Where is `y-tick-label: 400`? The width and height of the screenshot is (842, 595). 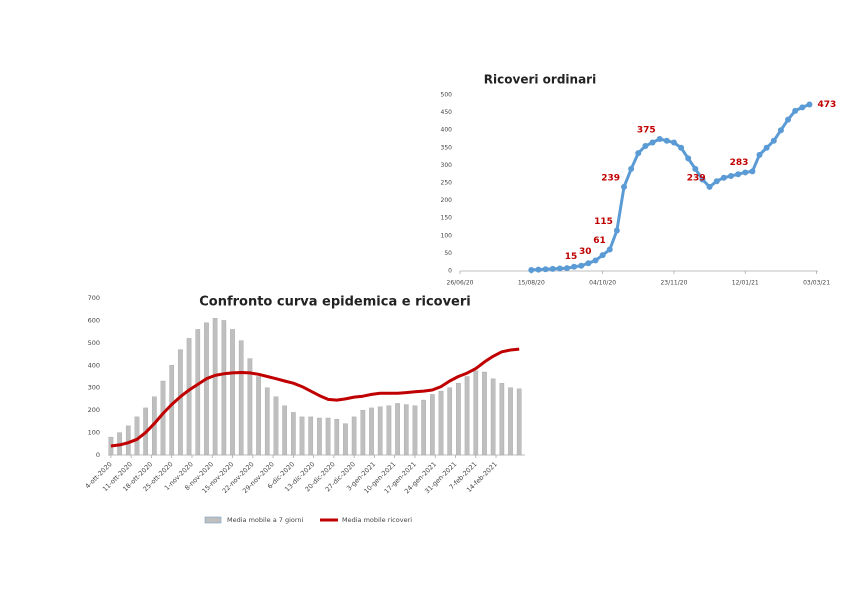
y-tick-label: 400 is located at coordinates (447, 130).